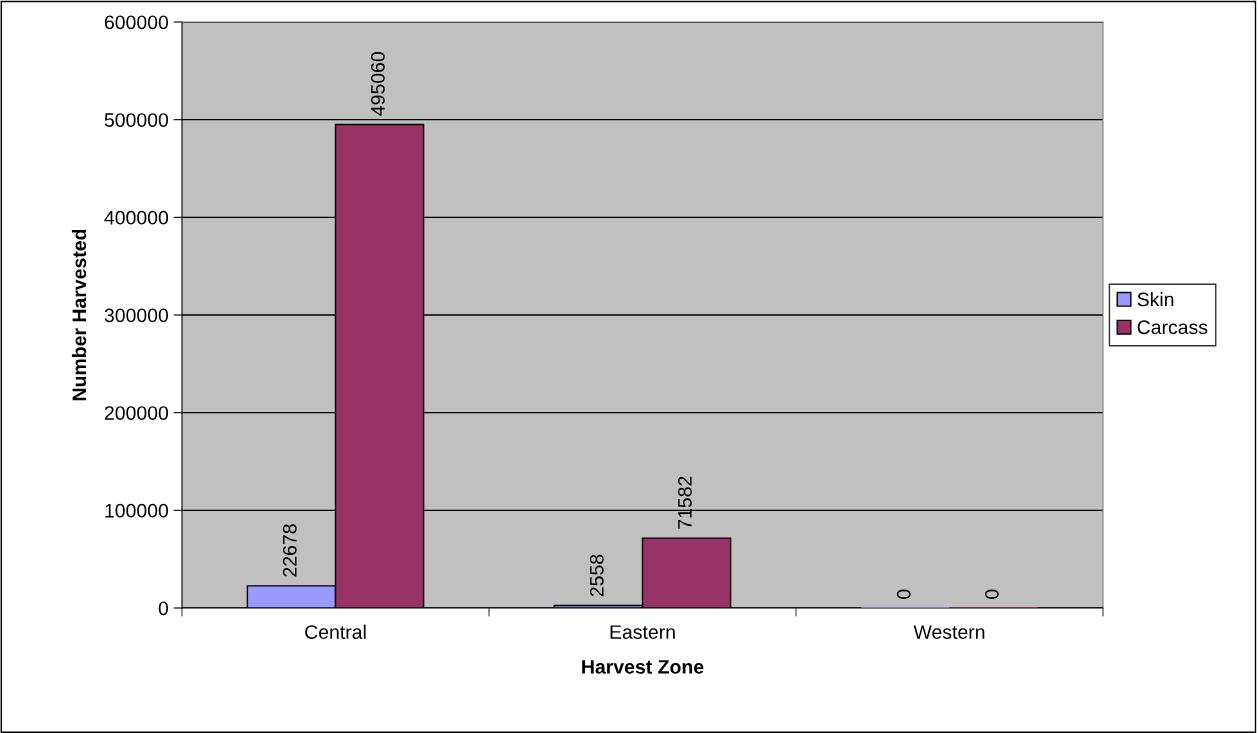  Describe the element at coordinates (378, 84) in the screenshot. I see `data-label: 495060` at that location.